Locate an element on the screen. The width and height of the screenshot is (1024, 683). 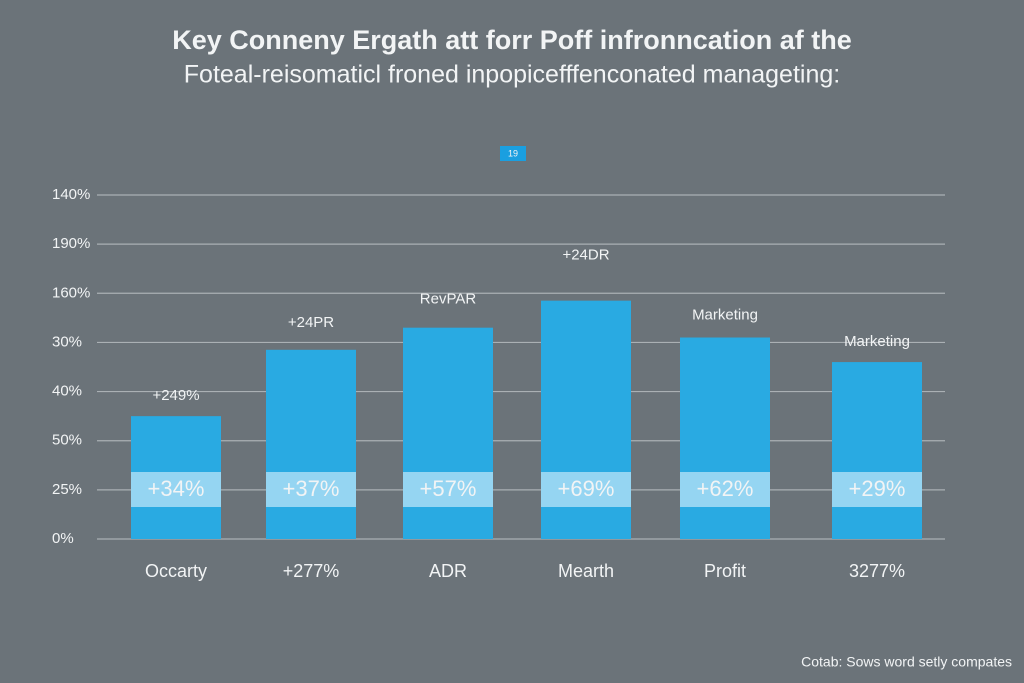
band-label: +62% is located at coordinates (725, 488).